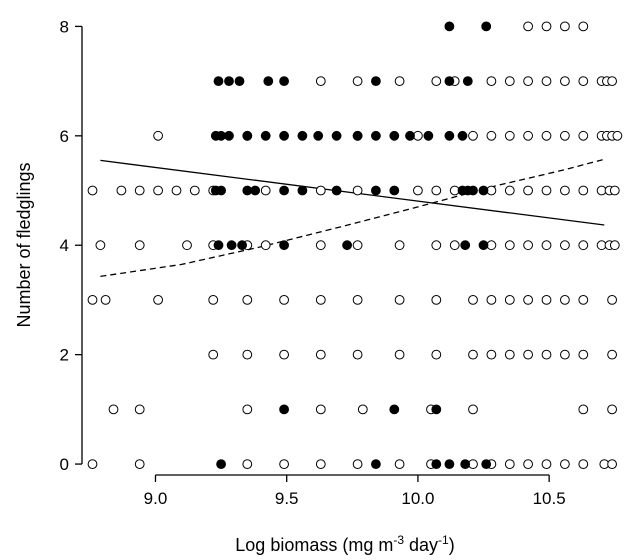  Describe the element at coordinates (452, 545) in the screenshot. I see `x-axis-title-end: )` at that location.